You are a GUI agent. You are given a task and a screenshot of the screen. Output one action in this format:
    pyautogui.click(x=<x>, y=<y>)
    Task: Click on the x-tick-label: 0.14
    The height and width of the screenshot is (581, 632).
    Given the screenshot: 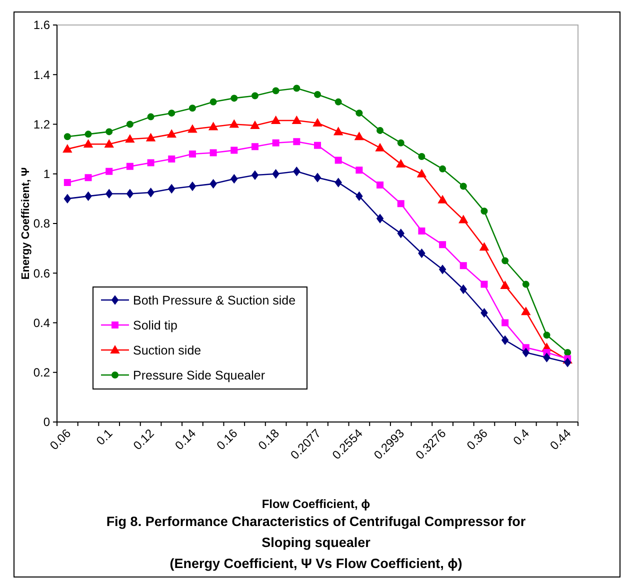 What is the action you would take?
    pyautogui.click(x=185, y=439)
    